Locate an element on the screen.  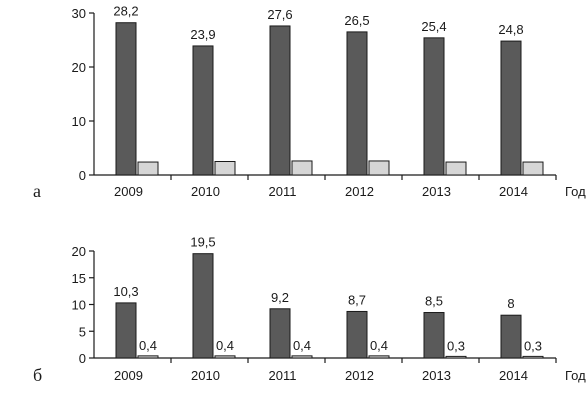
data-label-dark: 25,4 is located at coordinates (433, 26).